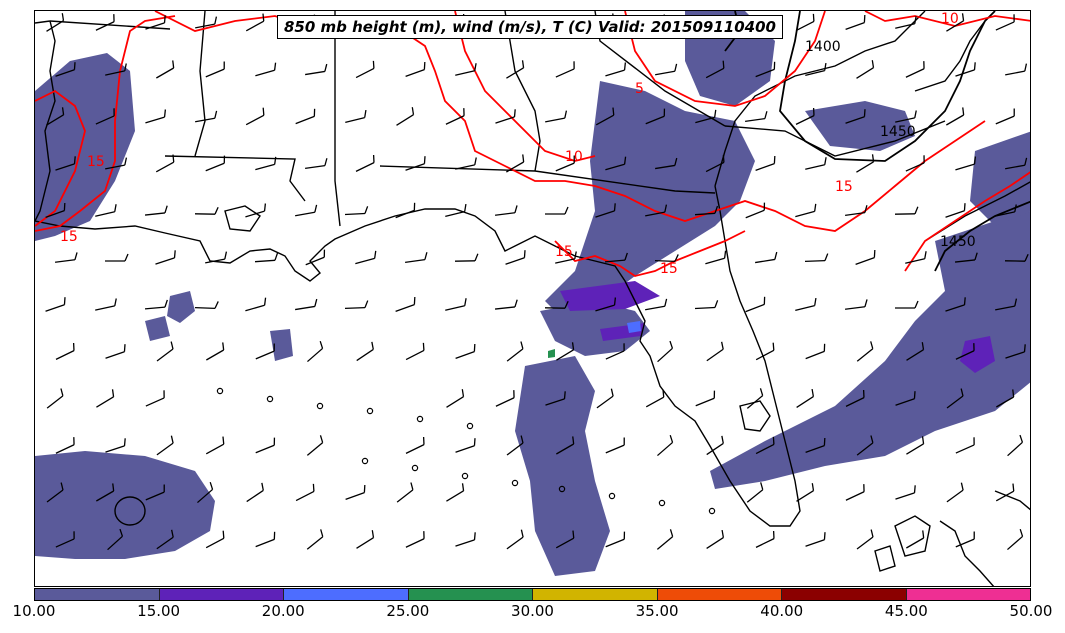  I want to click on height-contour-1450-north, so click(887, 86).